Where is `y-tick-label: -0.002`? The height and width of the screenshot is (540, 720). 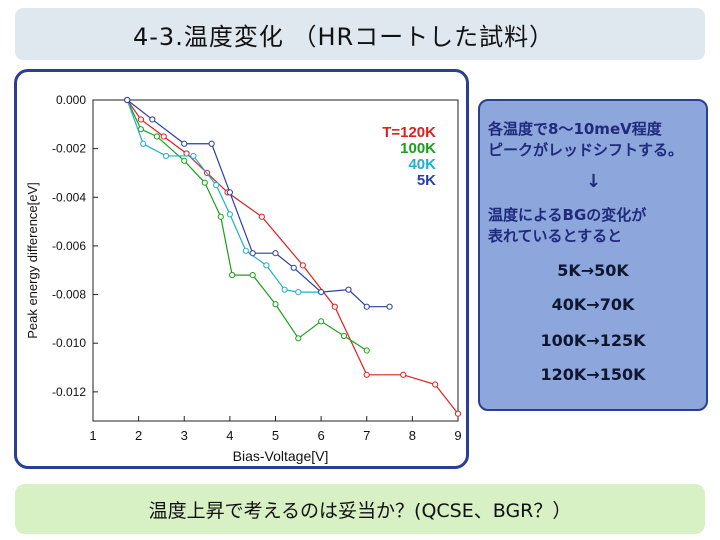
y-tick-label: -0.002 is located at coordinates (69, 149).